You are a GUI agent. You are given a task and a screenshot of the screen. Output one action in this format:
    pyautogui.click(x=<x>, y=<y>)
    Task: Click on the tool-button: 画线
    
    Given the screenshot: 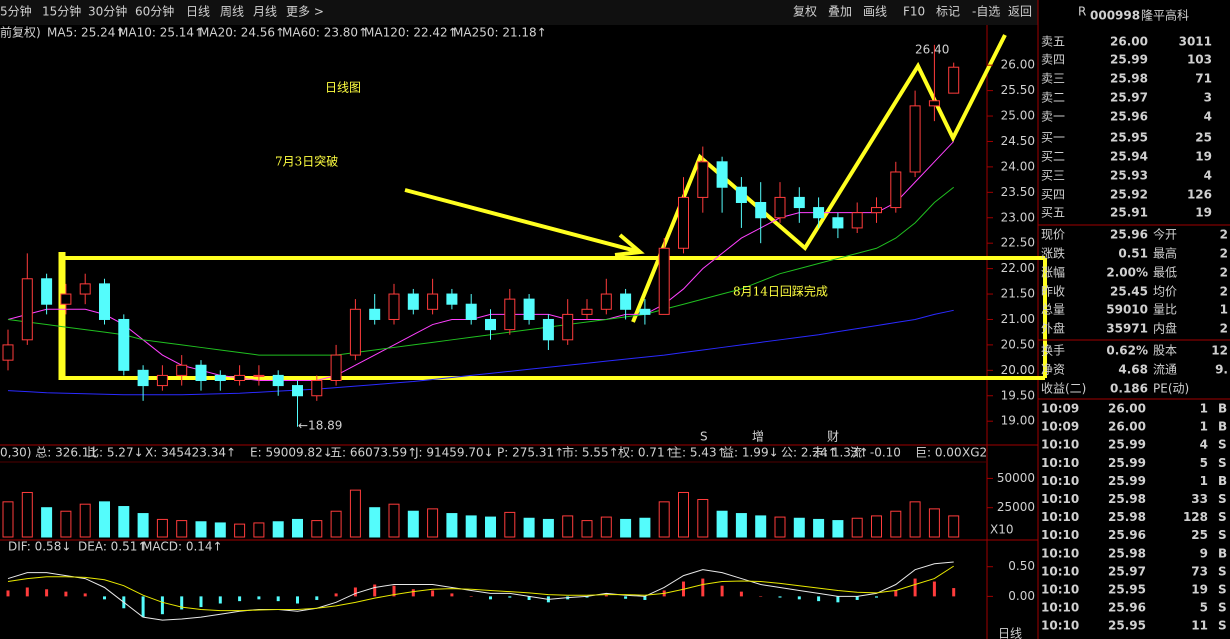 What is the action you would take?
    pyautogui.click(x=875, y=12)
    